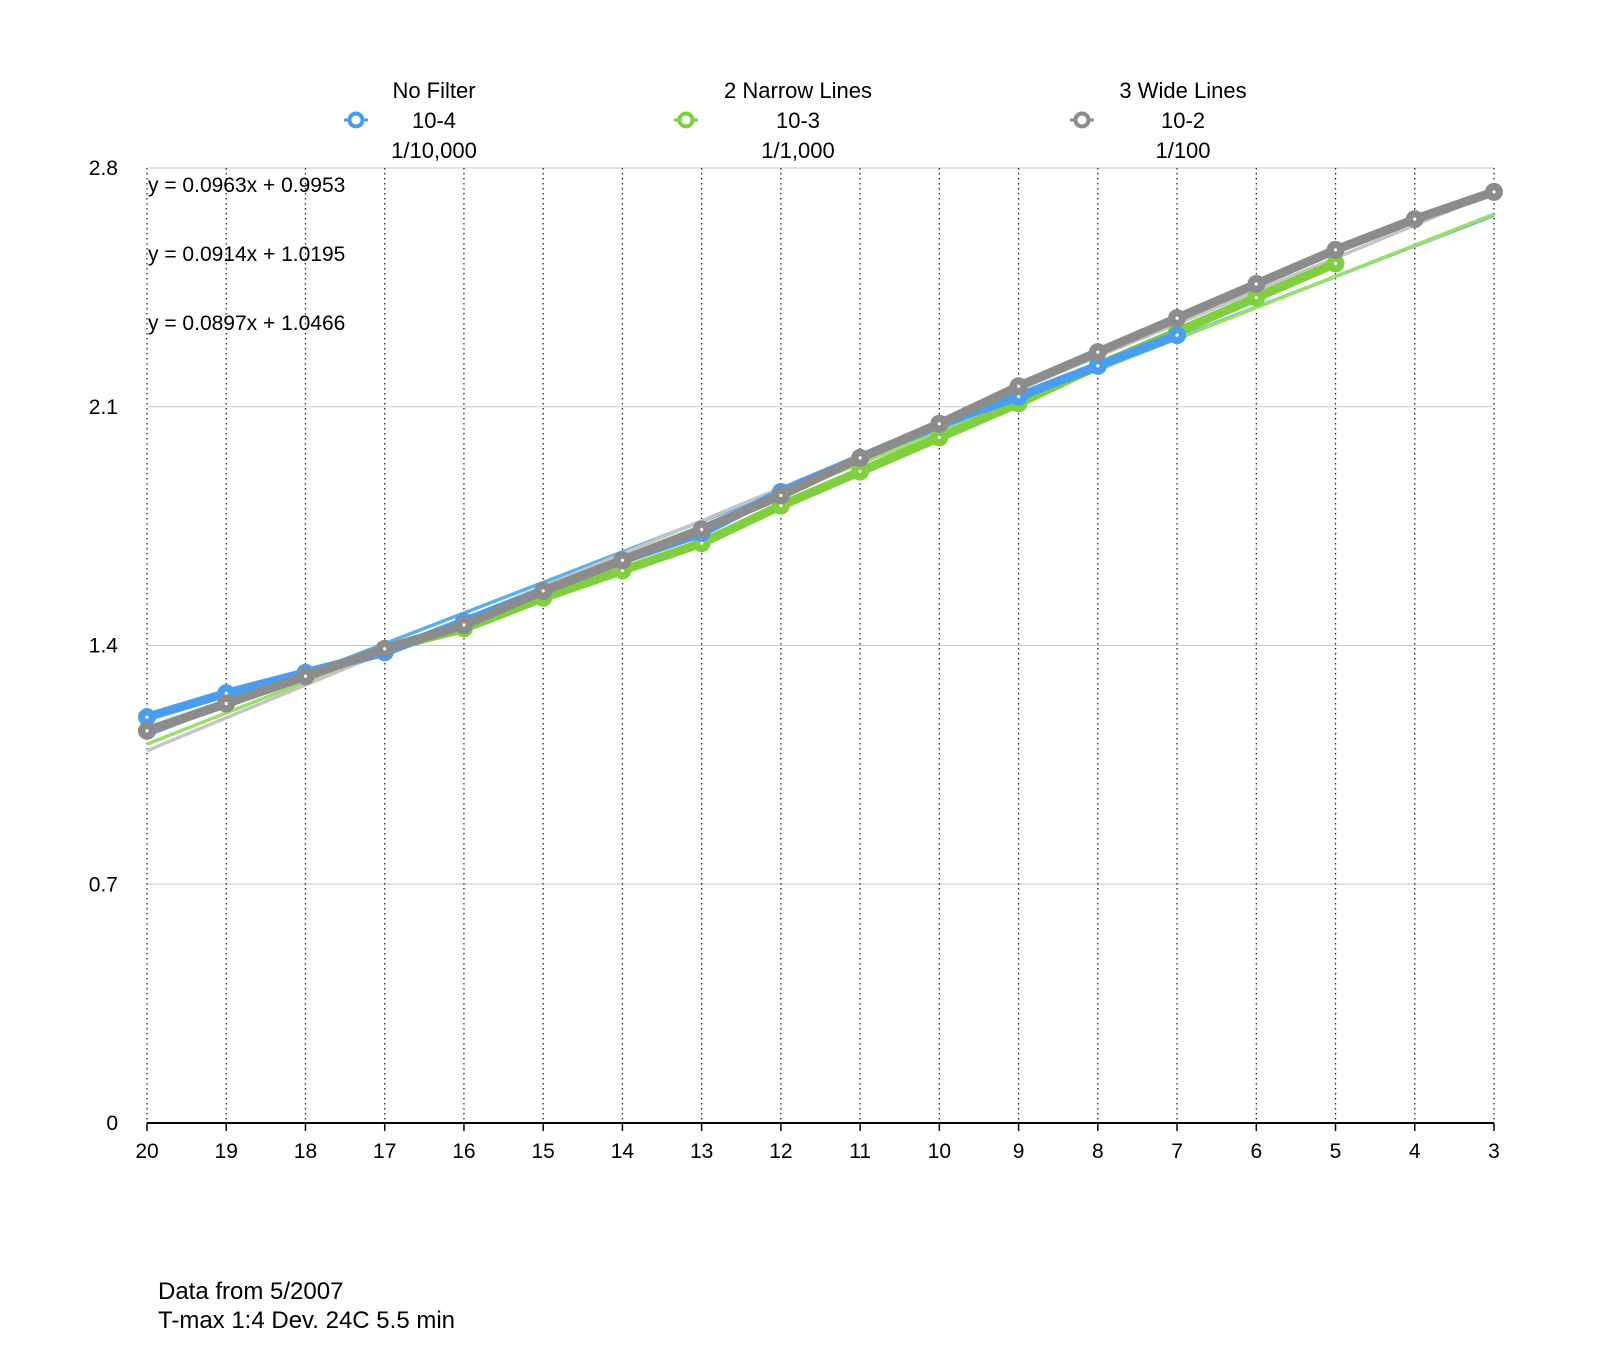 The height and width of the screenshot is (1348, 1602). What do you see at coordinates (246, 323) in the screenshot?
I see `no-filter-trendline-equation: y = 0.0897x + 1.0466` at bounding box center [246, 323].